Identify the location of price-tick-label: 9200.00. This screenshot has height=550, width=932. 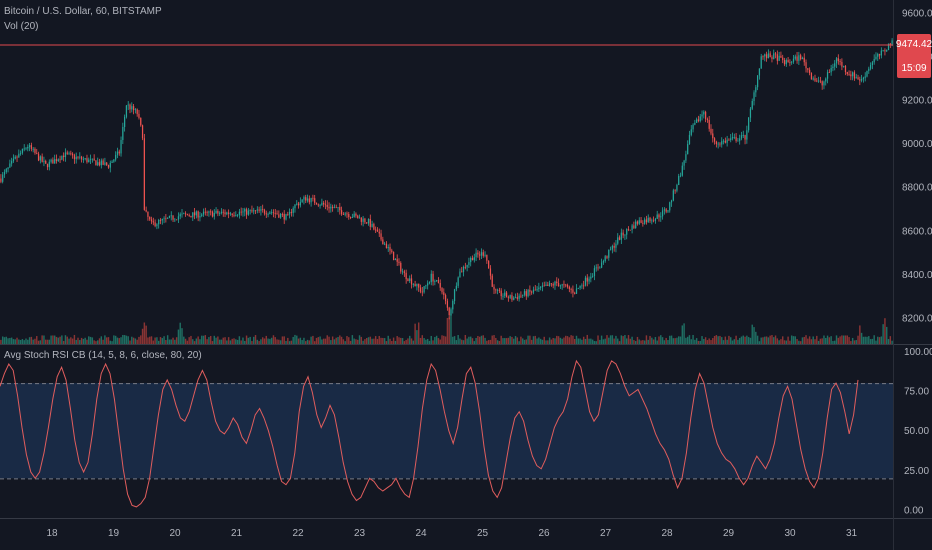
(917, 101).